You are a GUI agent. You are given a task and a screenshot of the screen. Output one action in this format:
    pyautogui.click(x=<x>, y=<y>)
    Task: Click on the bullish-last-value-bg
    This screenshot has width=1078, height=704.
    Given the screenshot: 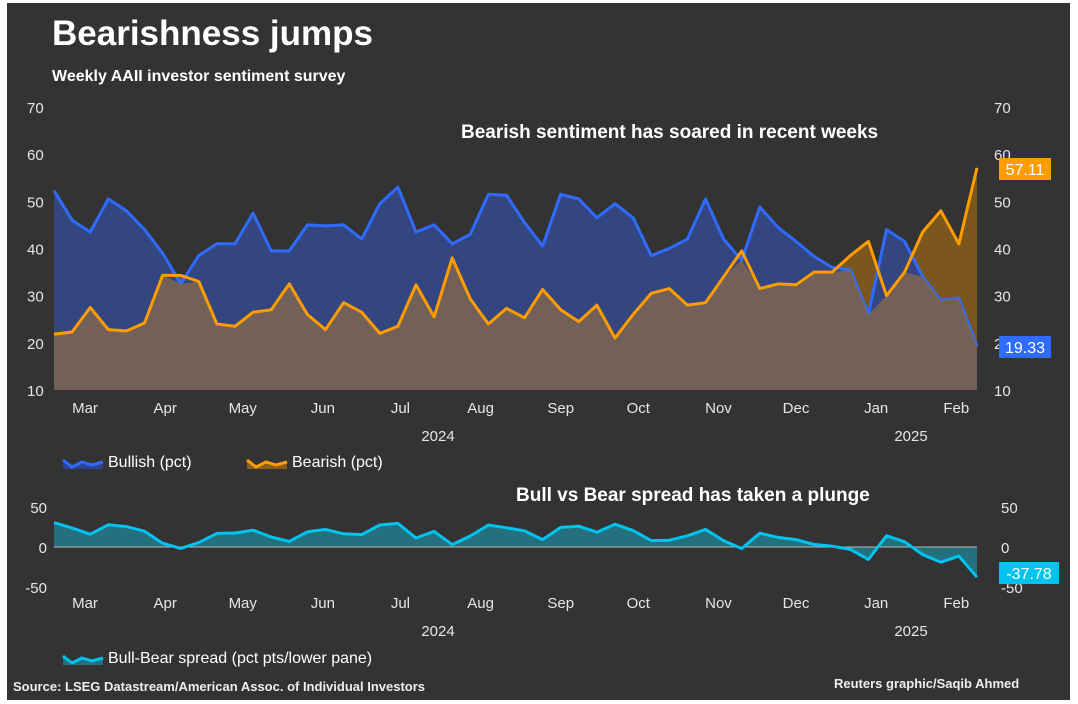 What is the action you would take?
    pyautogui.click(x=1025, y=347)
    